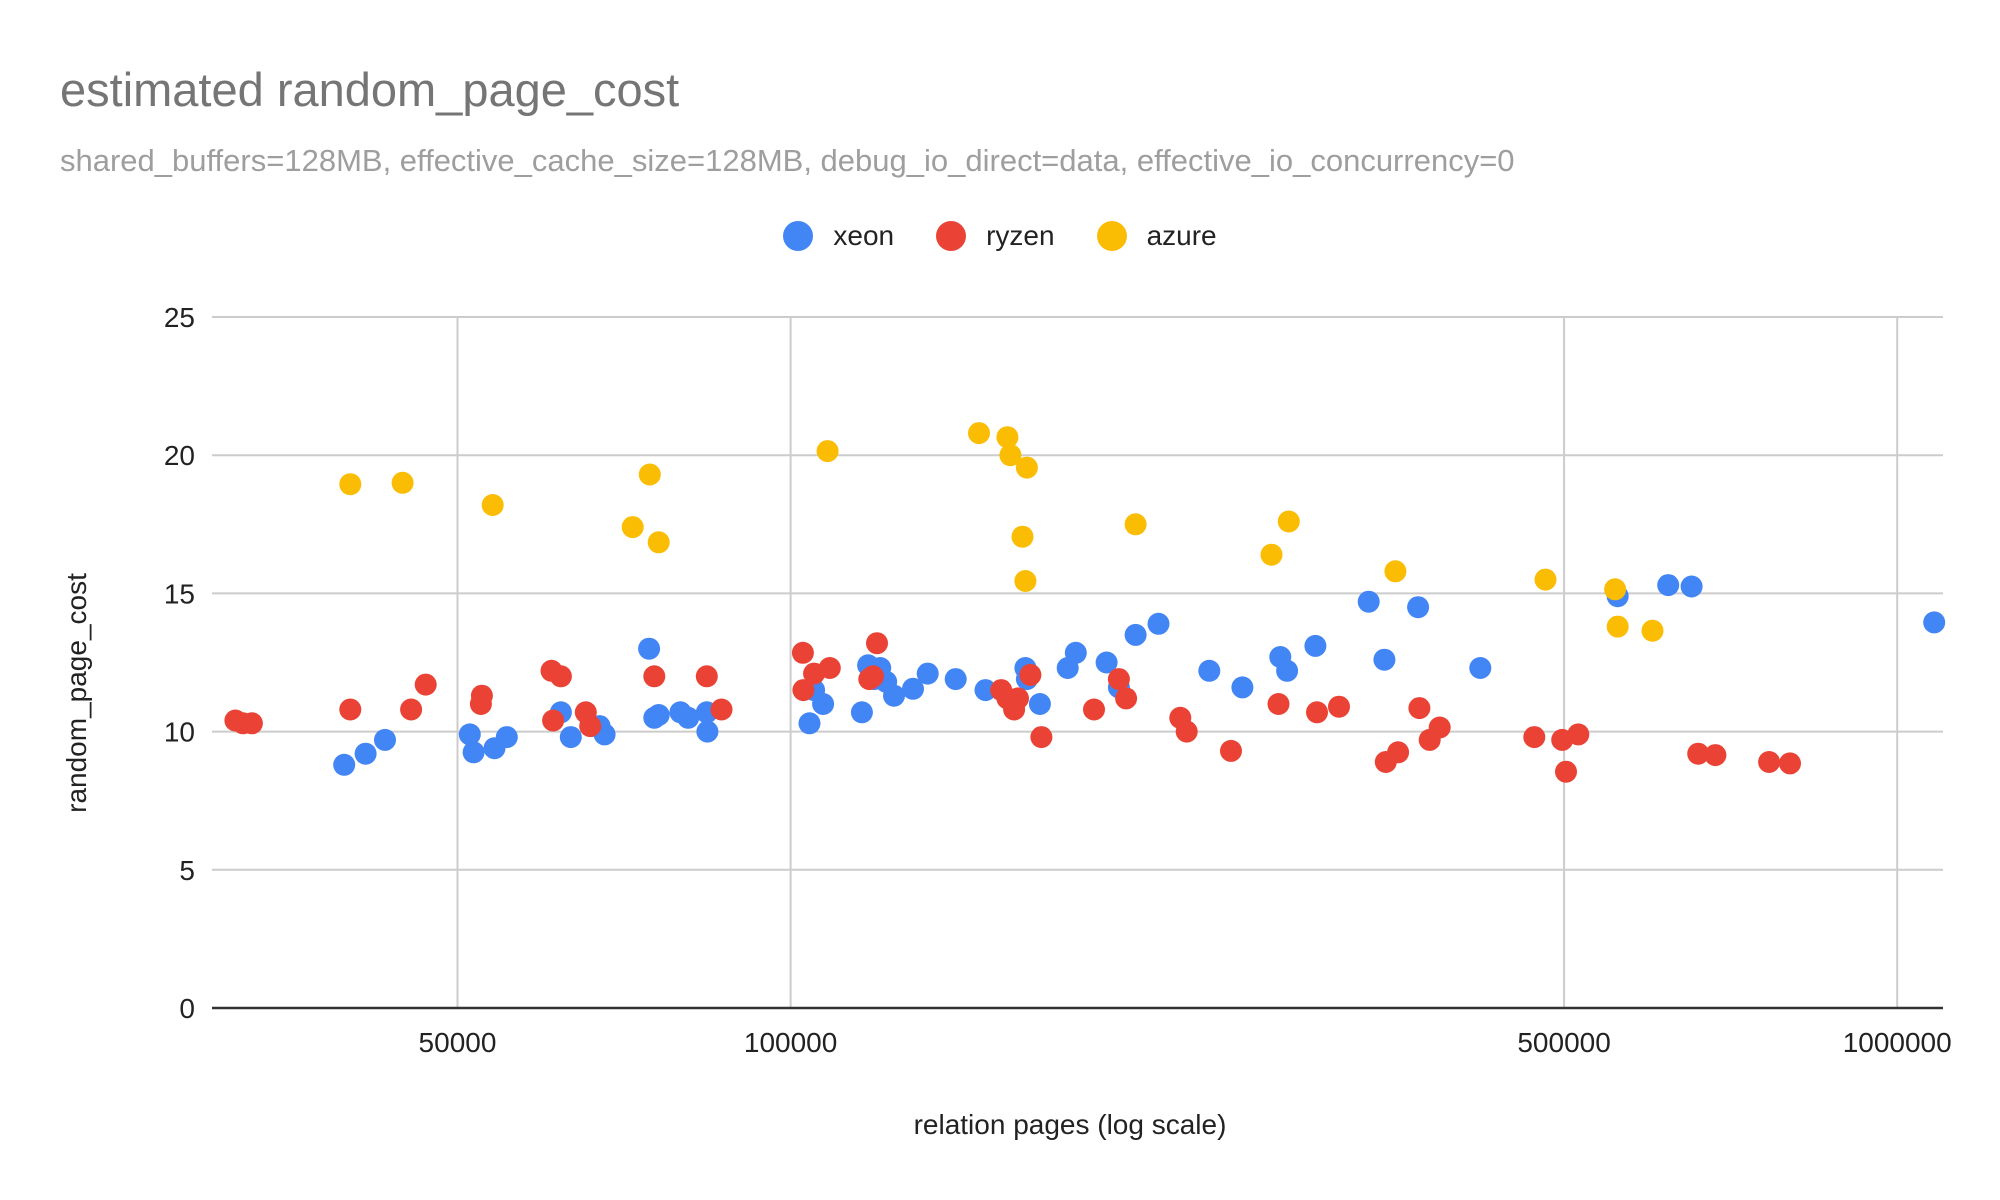  Describe the element at coordinates (838, 236) in the screenshot. I see `legend-item-xeon: xeon` at that location.